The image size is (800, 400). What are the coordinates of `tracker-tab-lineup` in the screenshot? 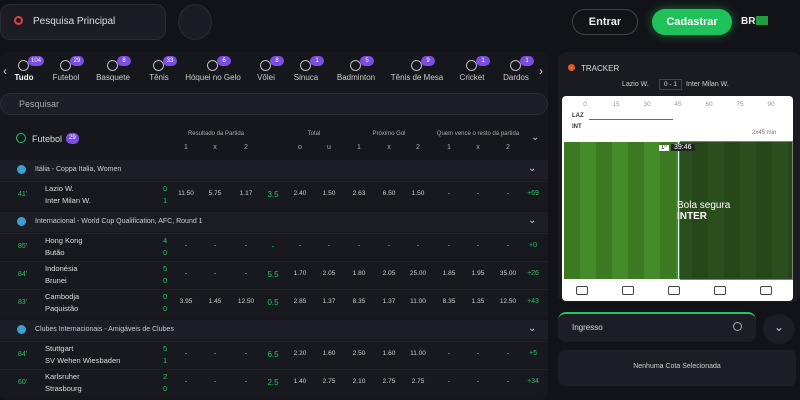 It's located at (674, 290).